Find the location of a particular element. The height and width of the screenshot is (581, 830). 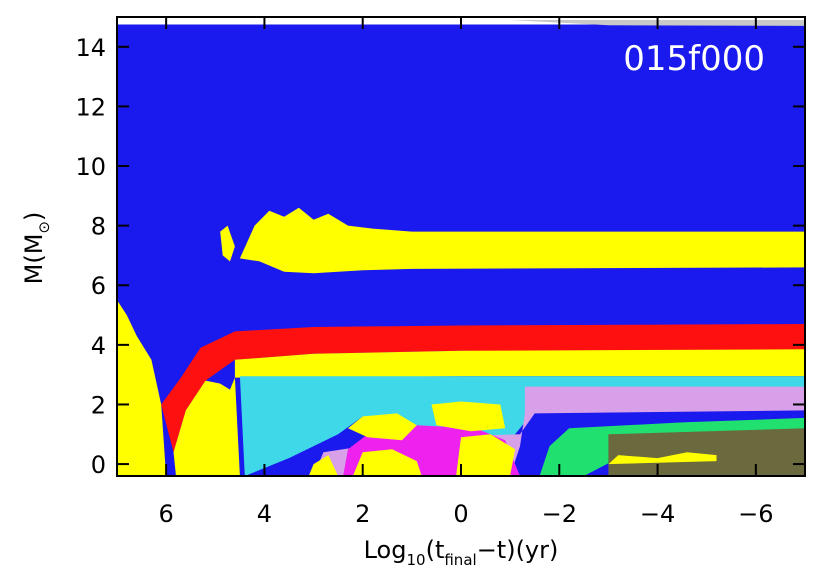

y-axis-title: M(M⊙) is located at coordinates (36, 248).